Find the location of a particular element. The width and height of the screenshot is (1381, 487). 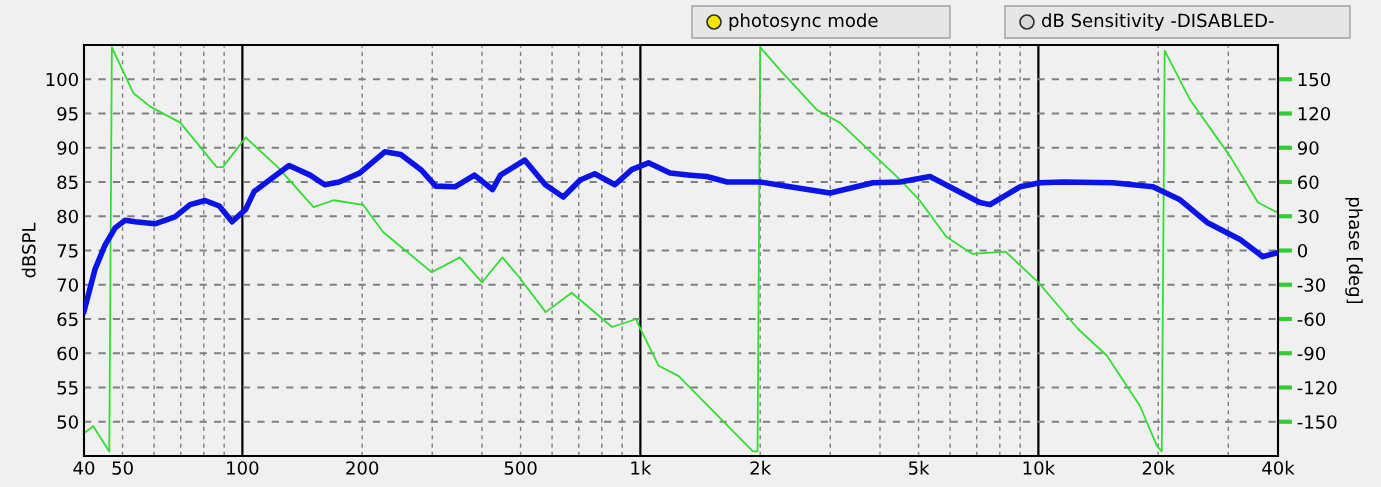

y-tick-label: 90 is located at coordinates (67, 148).